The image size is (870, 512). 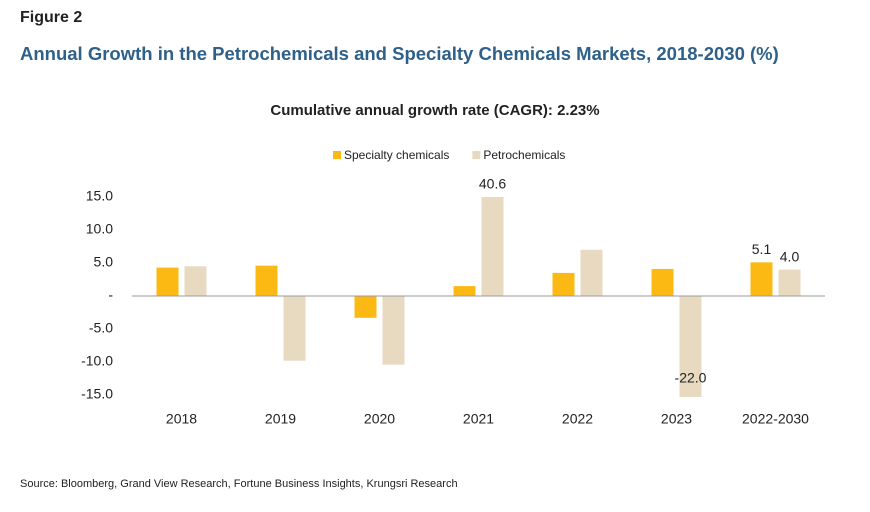 I want to click on x-tick-label: 2022-2030, so click(x=775, y=419).